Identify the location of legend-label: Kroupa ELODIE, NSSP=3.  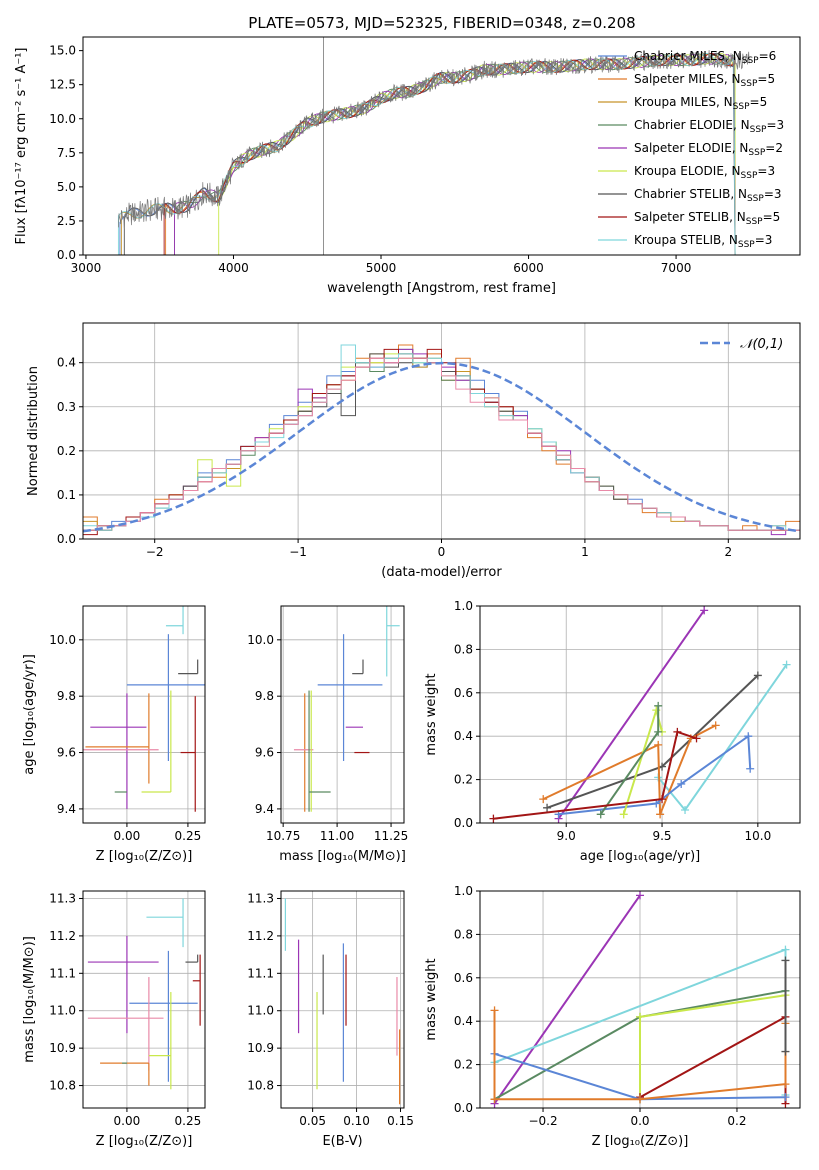
(704, 172).